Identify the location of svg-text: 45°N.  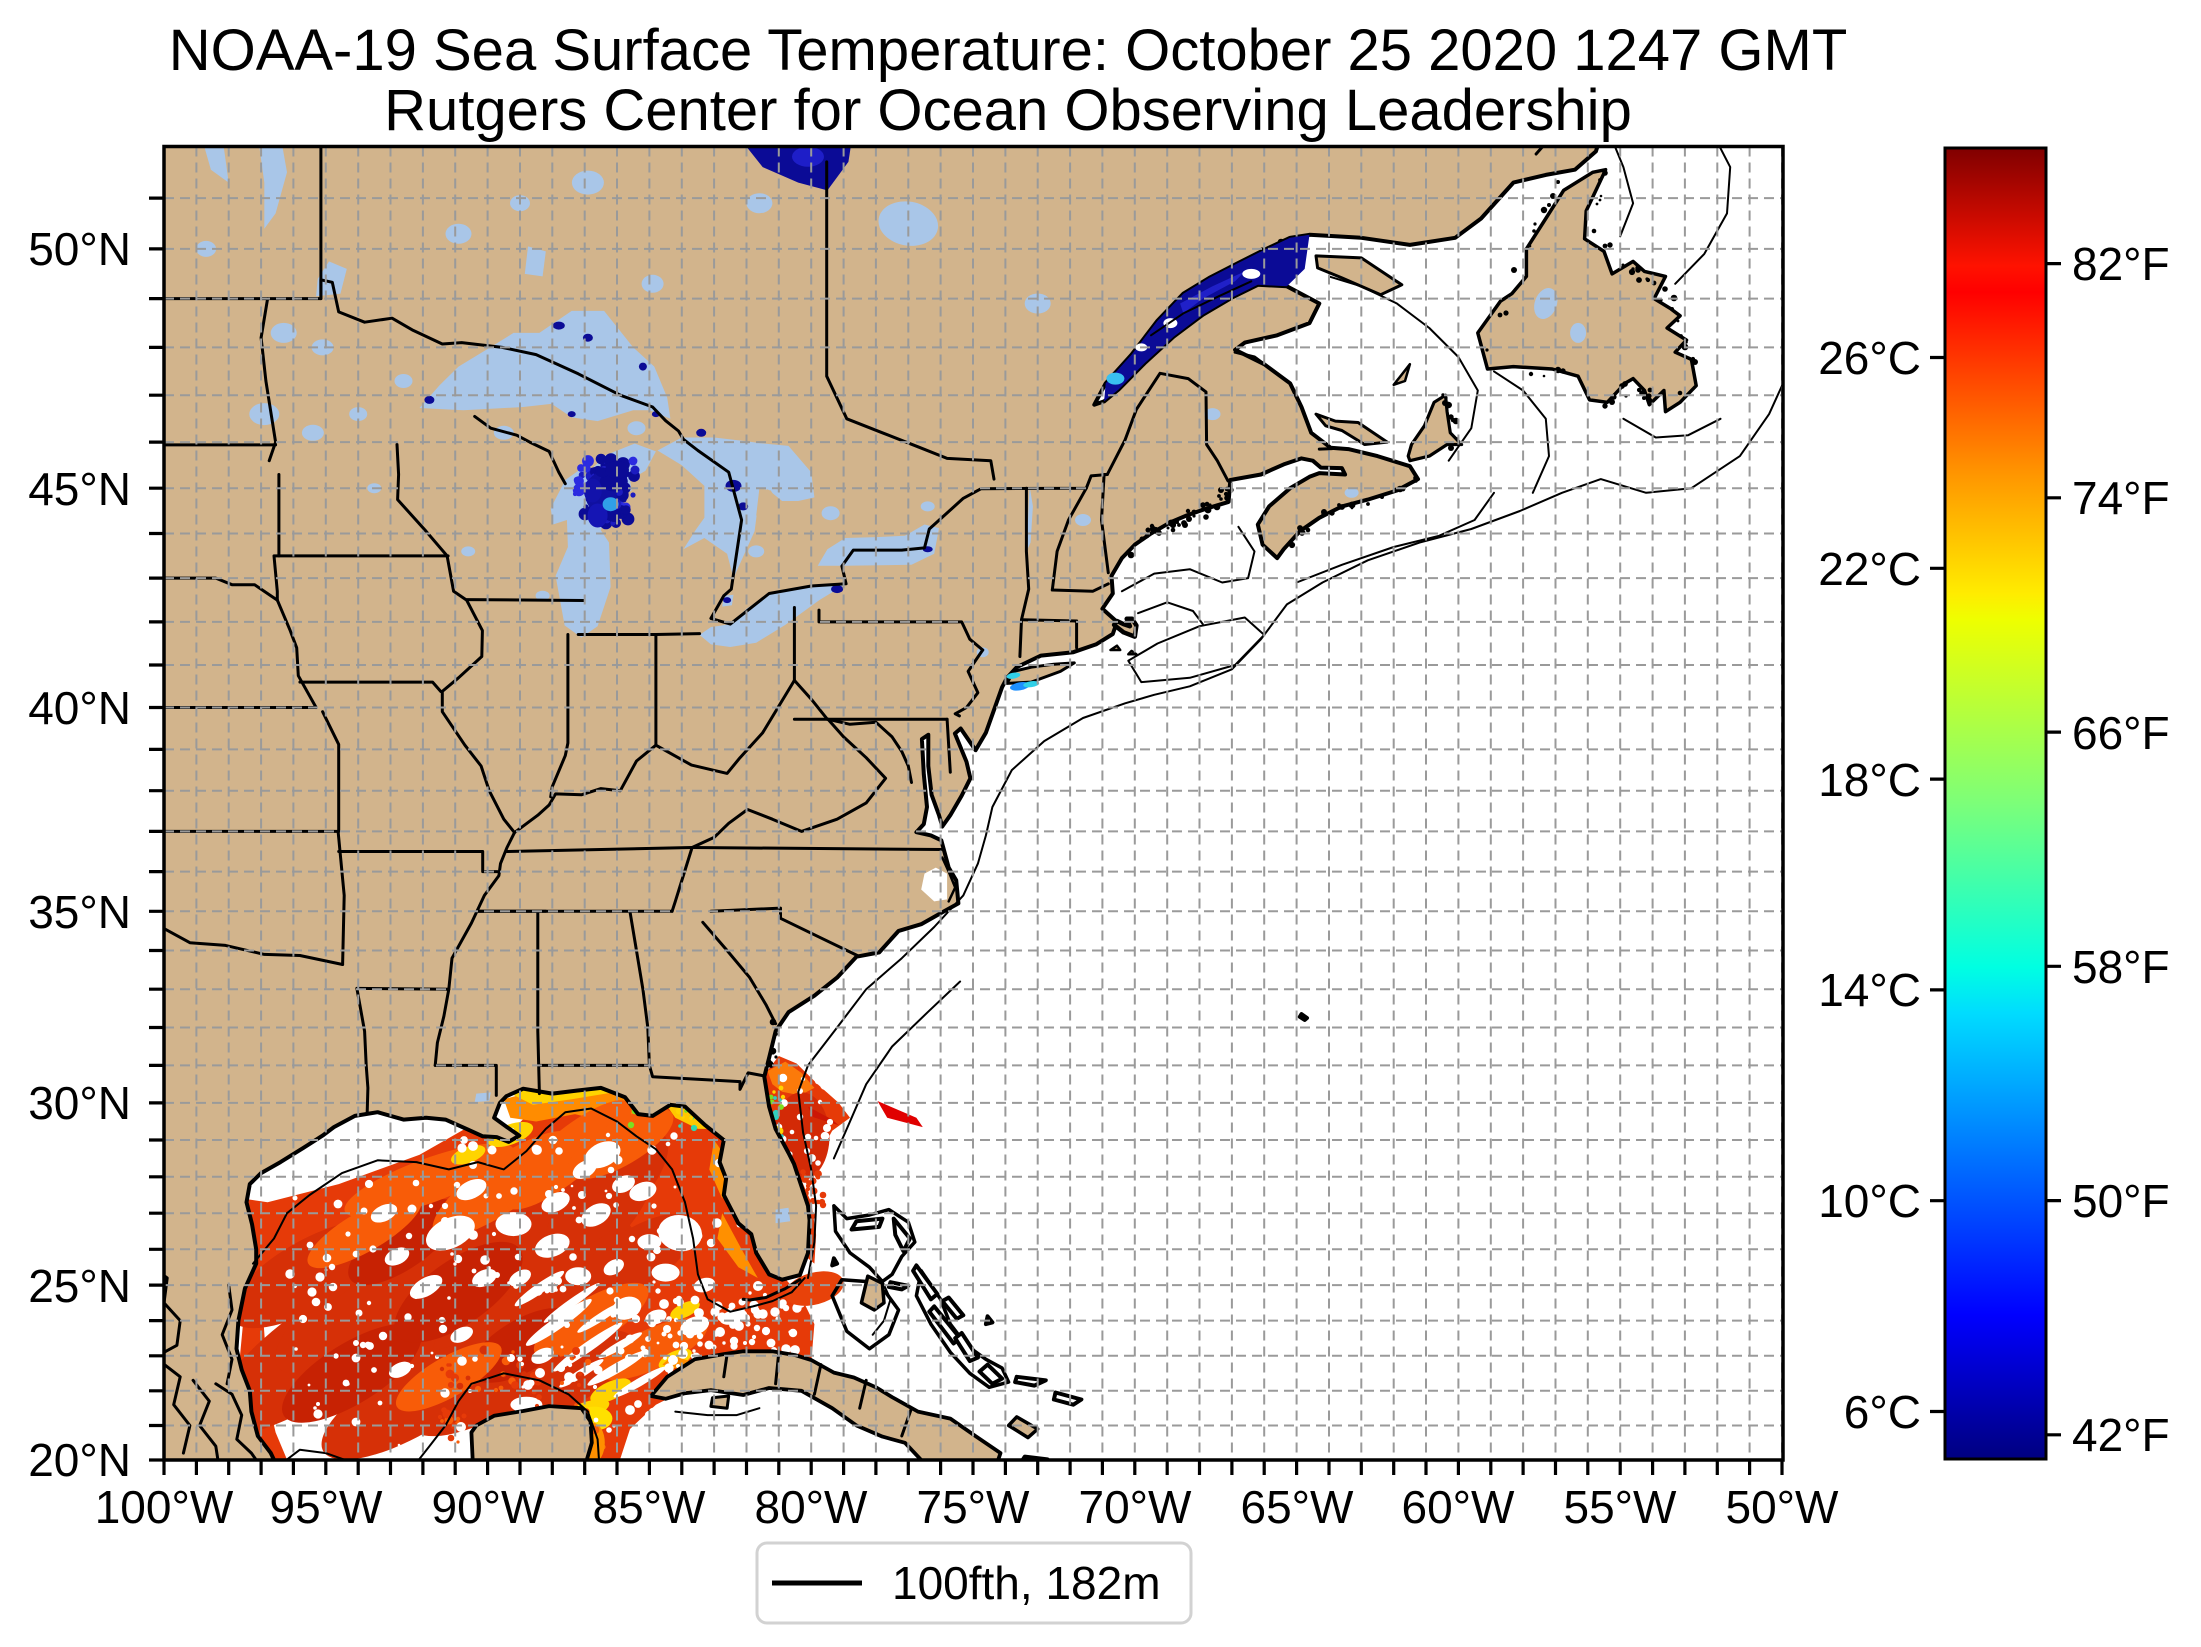
(79, 489).